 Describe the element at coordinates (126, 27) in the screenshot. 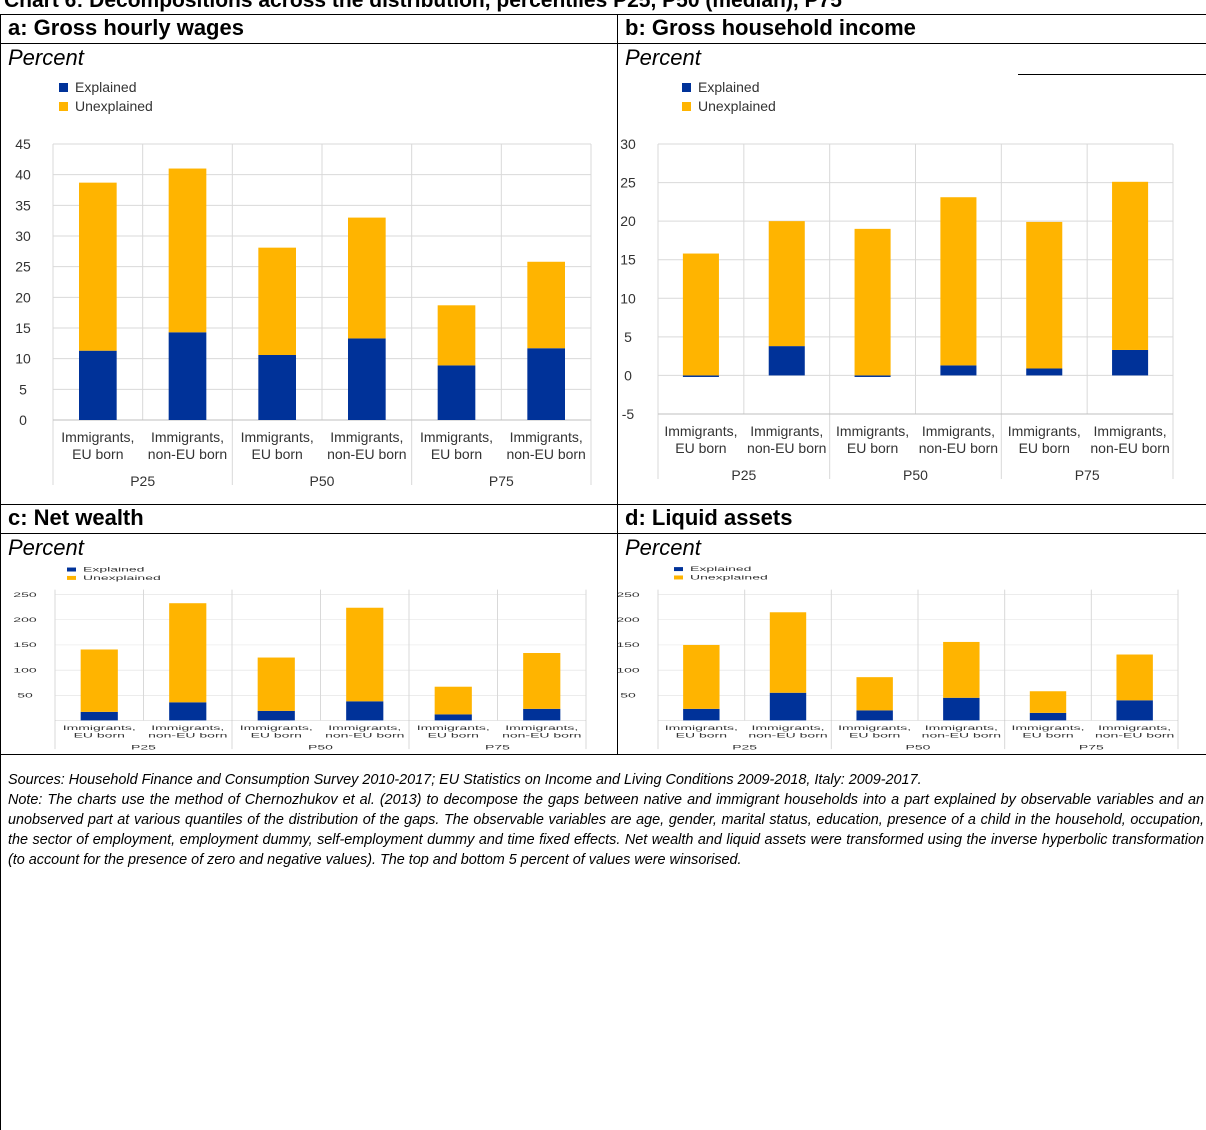

I see `panel-a-title: a: Gross hourly wages` at that location.